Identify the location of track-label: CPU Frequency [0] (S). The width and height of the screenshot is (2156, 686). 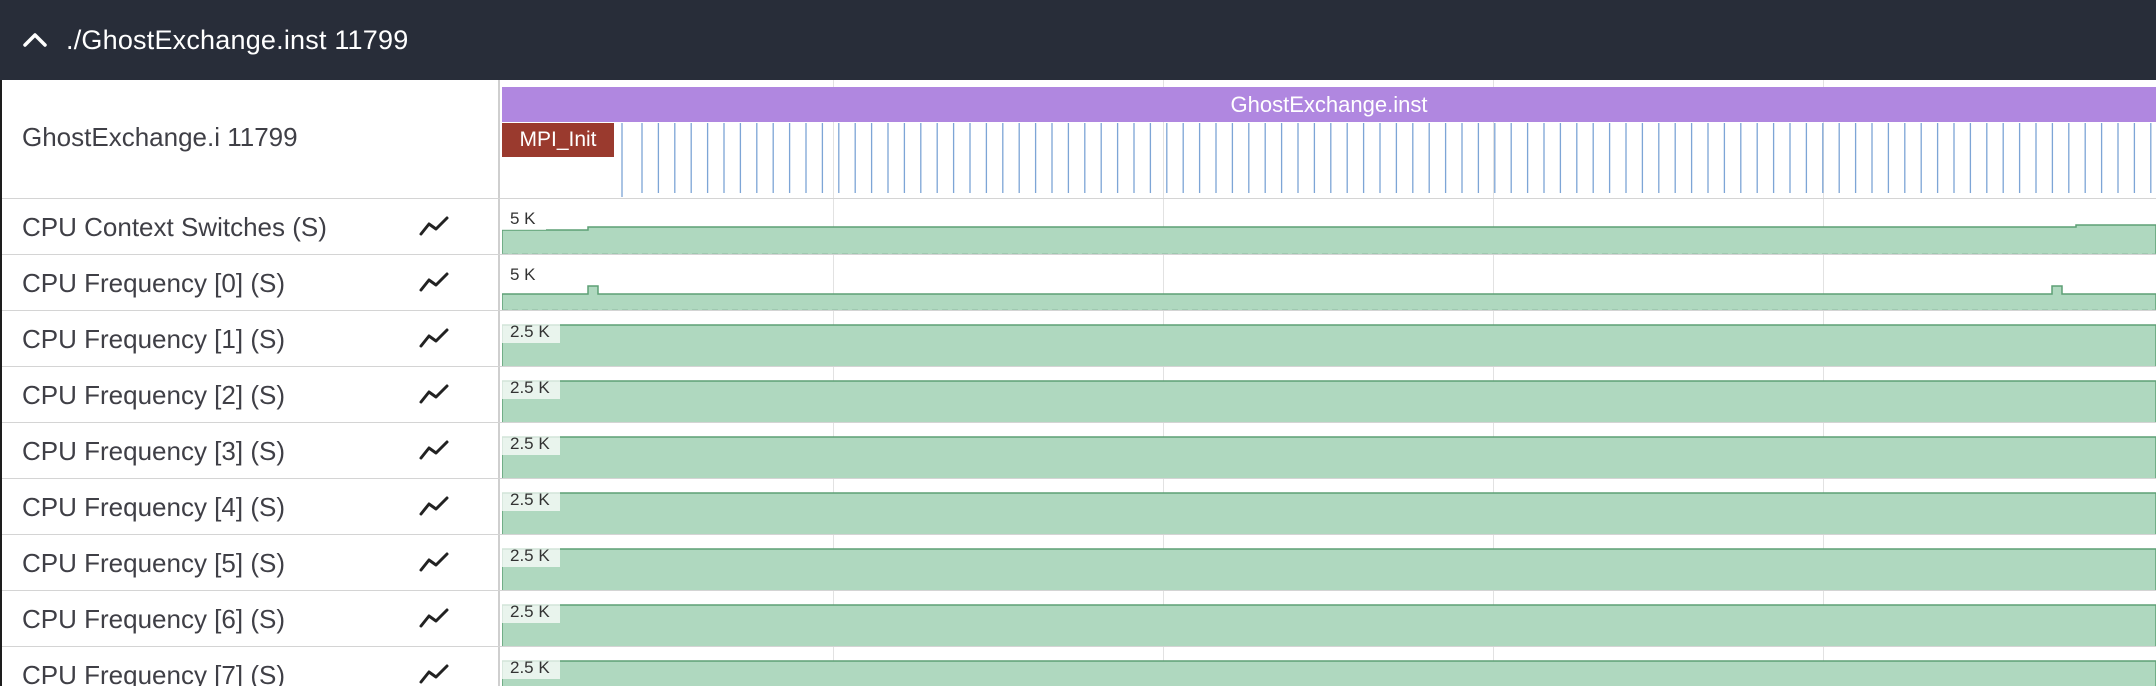
(153, 283).